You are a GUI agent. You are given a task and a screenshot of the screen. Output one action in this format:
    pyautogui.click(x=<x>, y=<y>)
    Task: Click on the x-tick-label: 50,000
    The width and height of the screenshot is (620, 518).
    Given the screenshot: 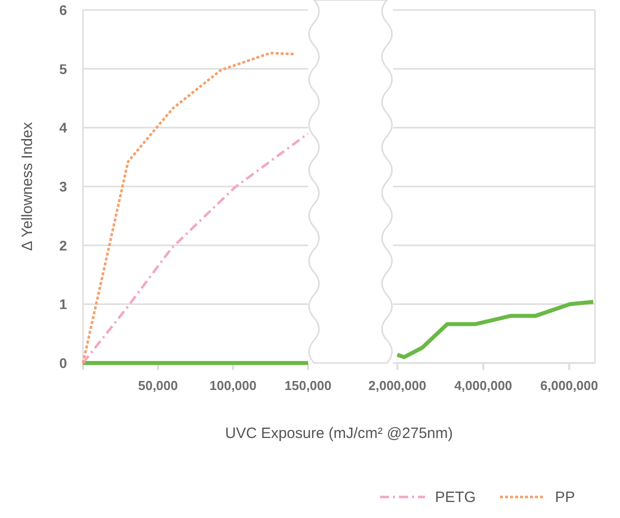 What is the action you would take?
    pyautogui.click(x=158, y=385)
    